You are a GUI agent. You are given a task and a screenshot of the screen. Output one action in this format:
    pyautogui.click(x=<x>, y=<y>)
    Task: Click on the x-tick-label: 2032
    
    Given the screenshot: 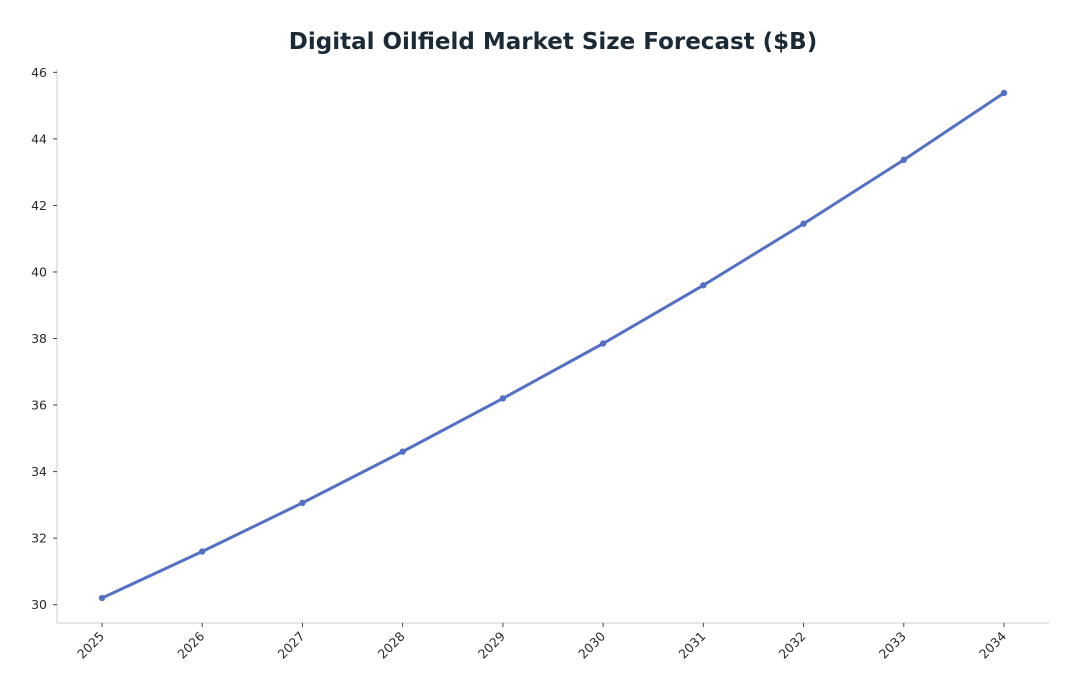 What is the action you would take?
    pyautogui.click(x=792, y=645)
    